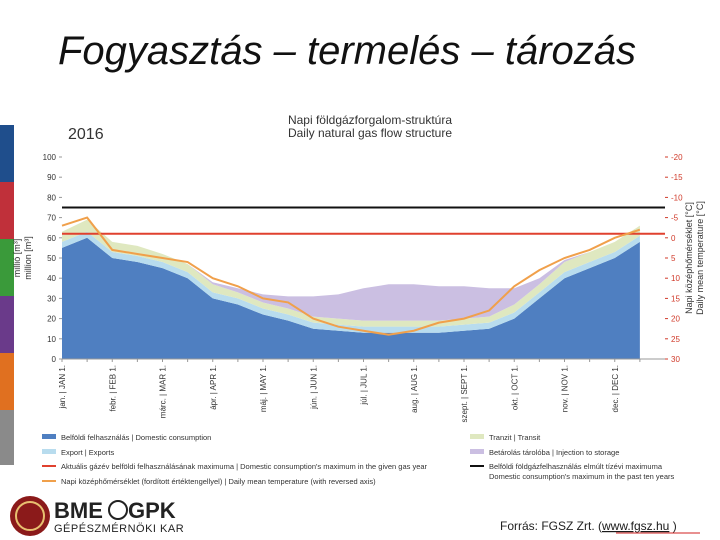  Describe the element at coordinates (54, 359) in the screenshot. I see `y-tick-label: 0` at that location.